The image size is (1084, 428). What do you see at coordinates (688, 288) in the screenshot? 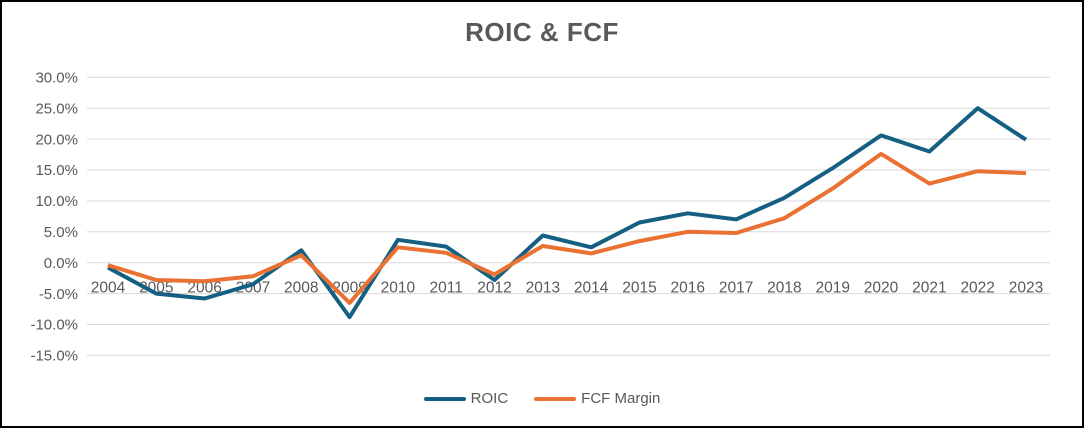
I see `x-axis-tick-label: 2016` at bounding box center [688, 288].